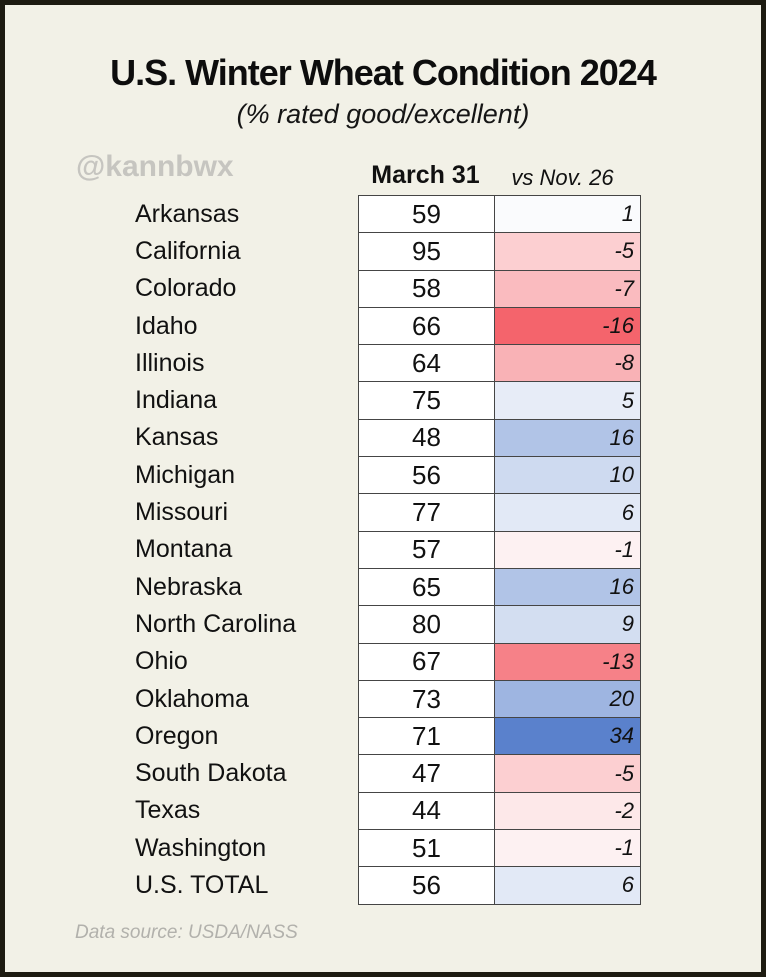 Image resolution: width=766 pixels, height=977 pixels. Describe the element at coordinates (166, 325) in the screenshot. I see `state-name: Idaho` at that location.